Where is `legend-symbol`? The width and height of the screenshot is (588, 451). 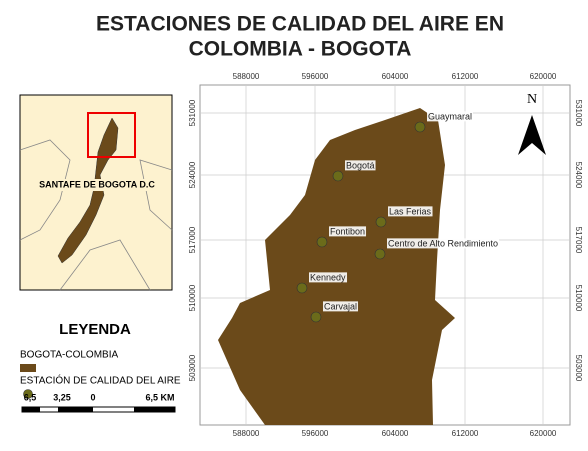 legend-symbol is located at coordinates (28, 394).